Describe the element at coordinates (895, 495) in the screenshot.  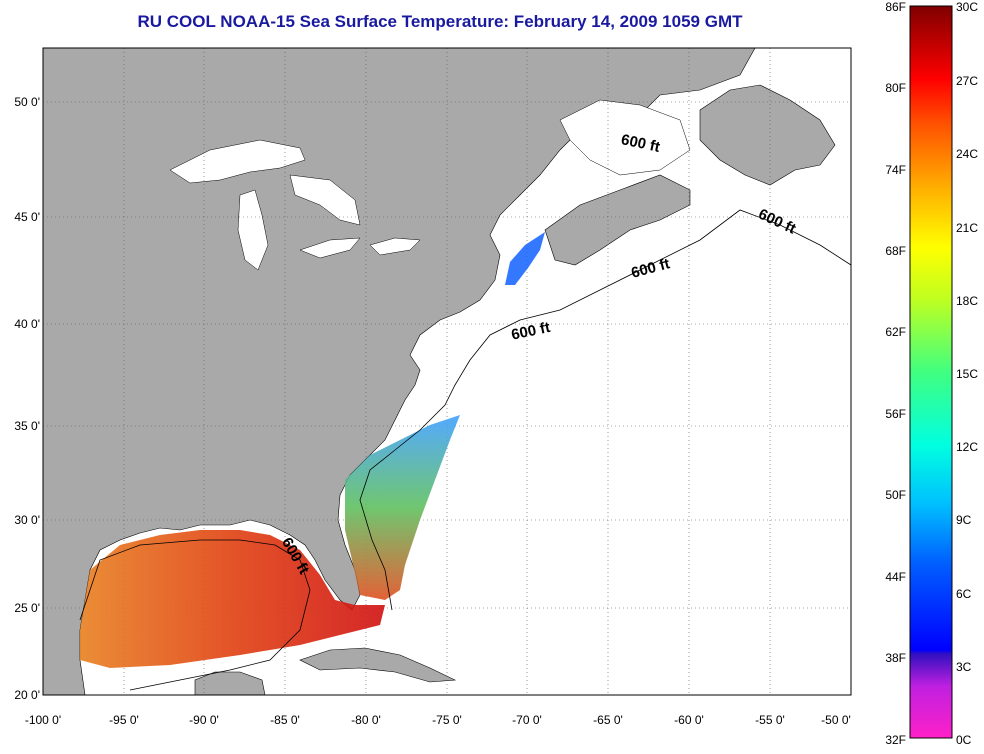
I see `fahrenheit-label: 50F` at that location.